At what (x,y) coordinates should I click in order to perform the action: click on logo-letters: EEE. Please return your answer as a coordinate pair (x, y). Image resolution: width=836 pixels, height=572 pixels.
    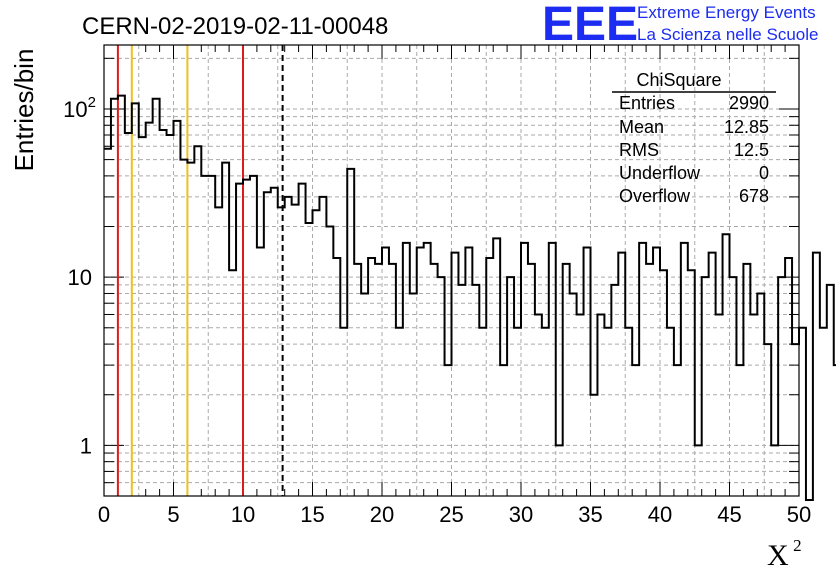
    Looking at the image, I should click on (590, 25).